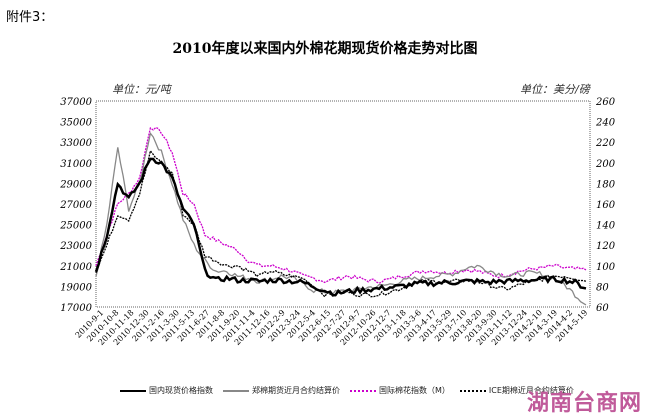 This screenshot has width=650, height=419. What do you see at coordinates (605, 143) in the screenshot?
I see `right-tick-label: 220` at bounding box center [605, 143].